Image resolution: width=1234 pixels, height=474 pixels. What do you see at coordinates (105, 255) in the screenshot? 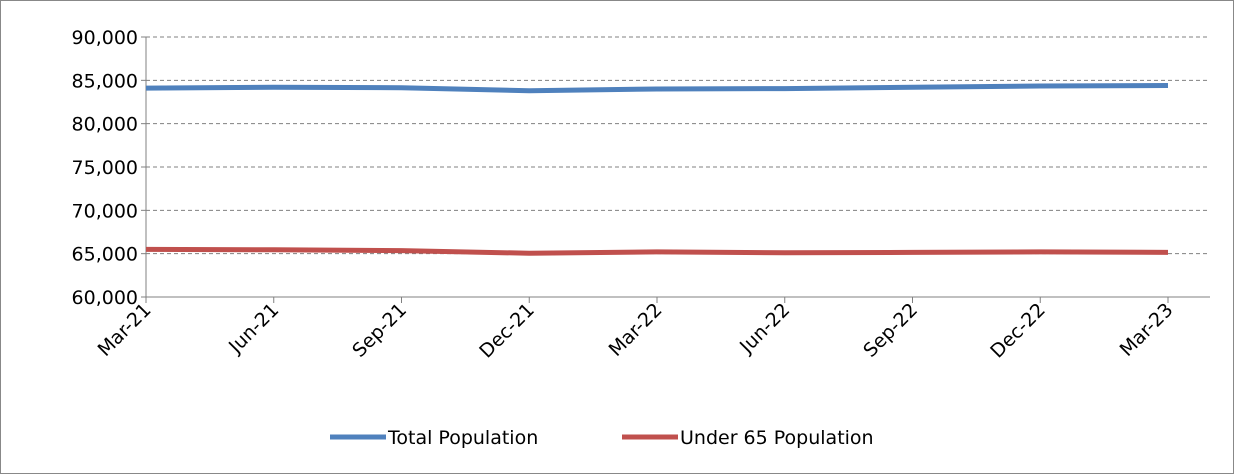
I see `y-tick-label: 65,000` at bounding box center [105, 255].